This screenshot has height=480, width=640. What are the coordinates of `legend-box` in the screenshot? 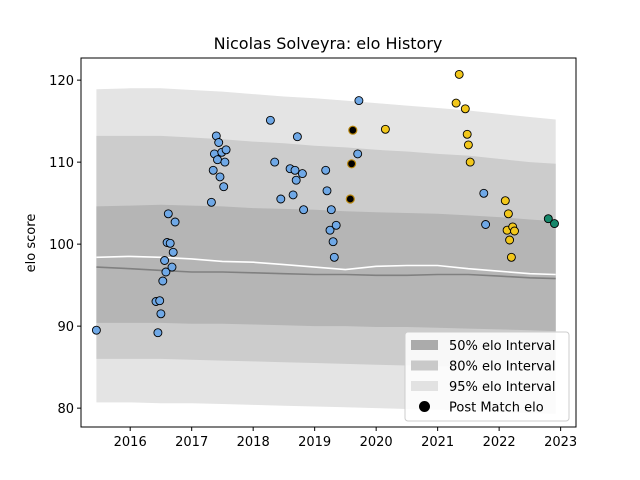 It's located at (487, 376).